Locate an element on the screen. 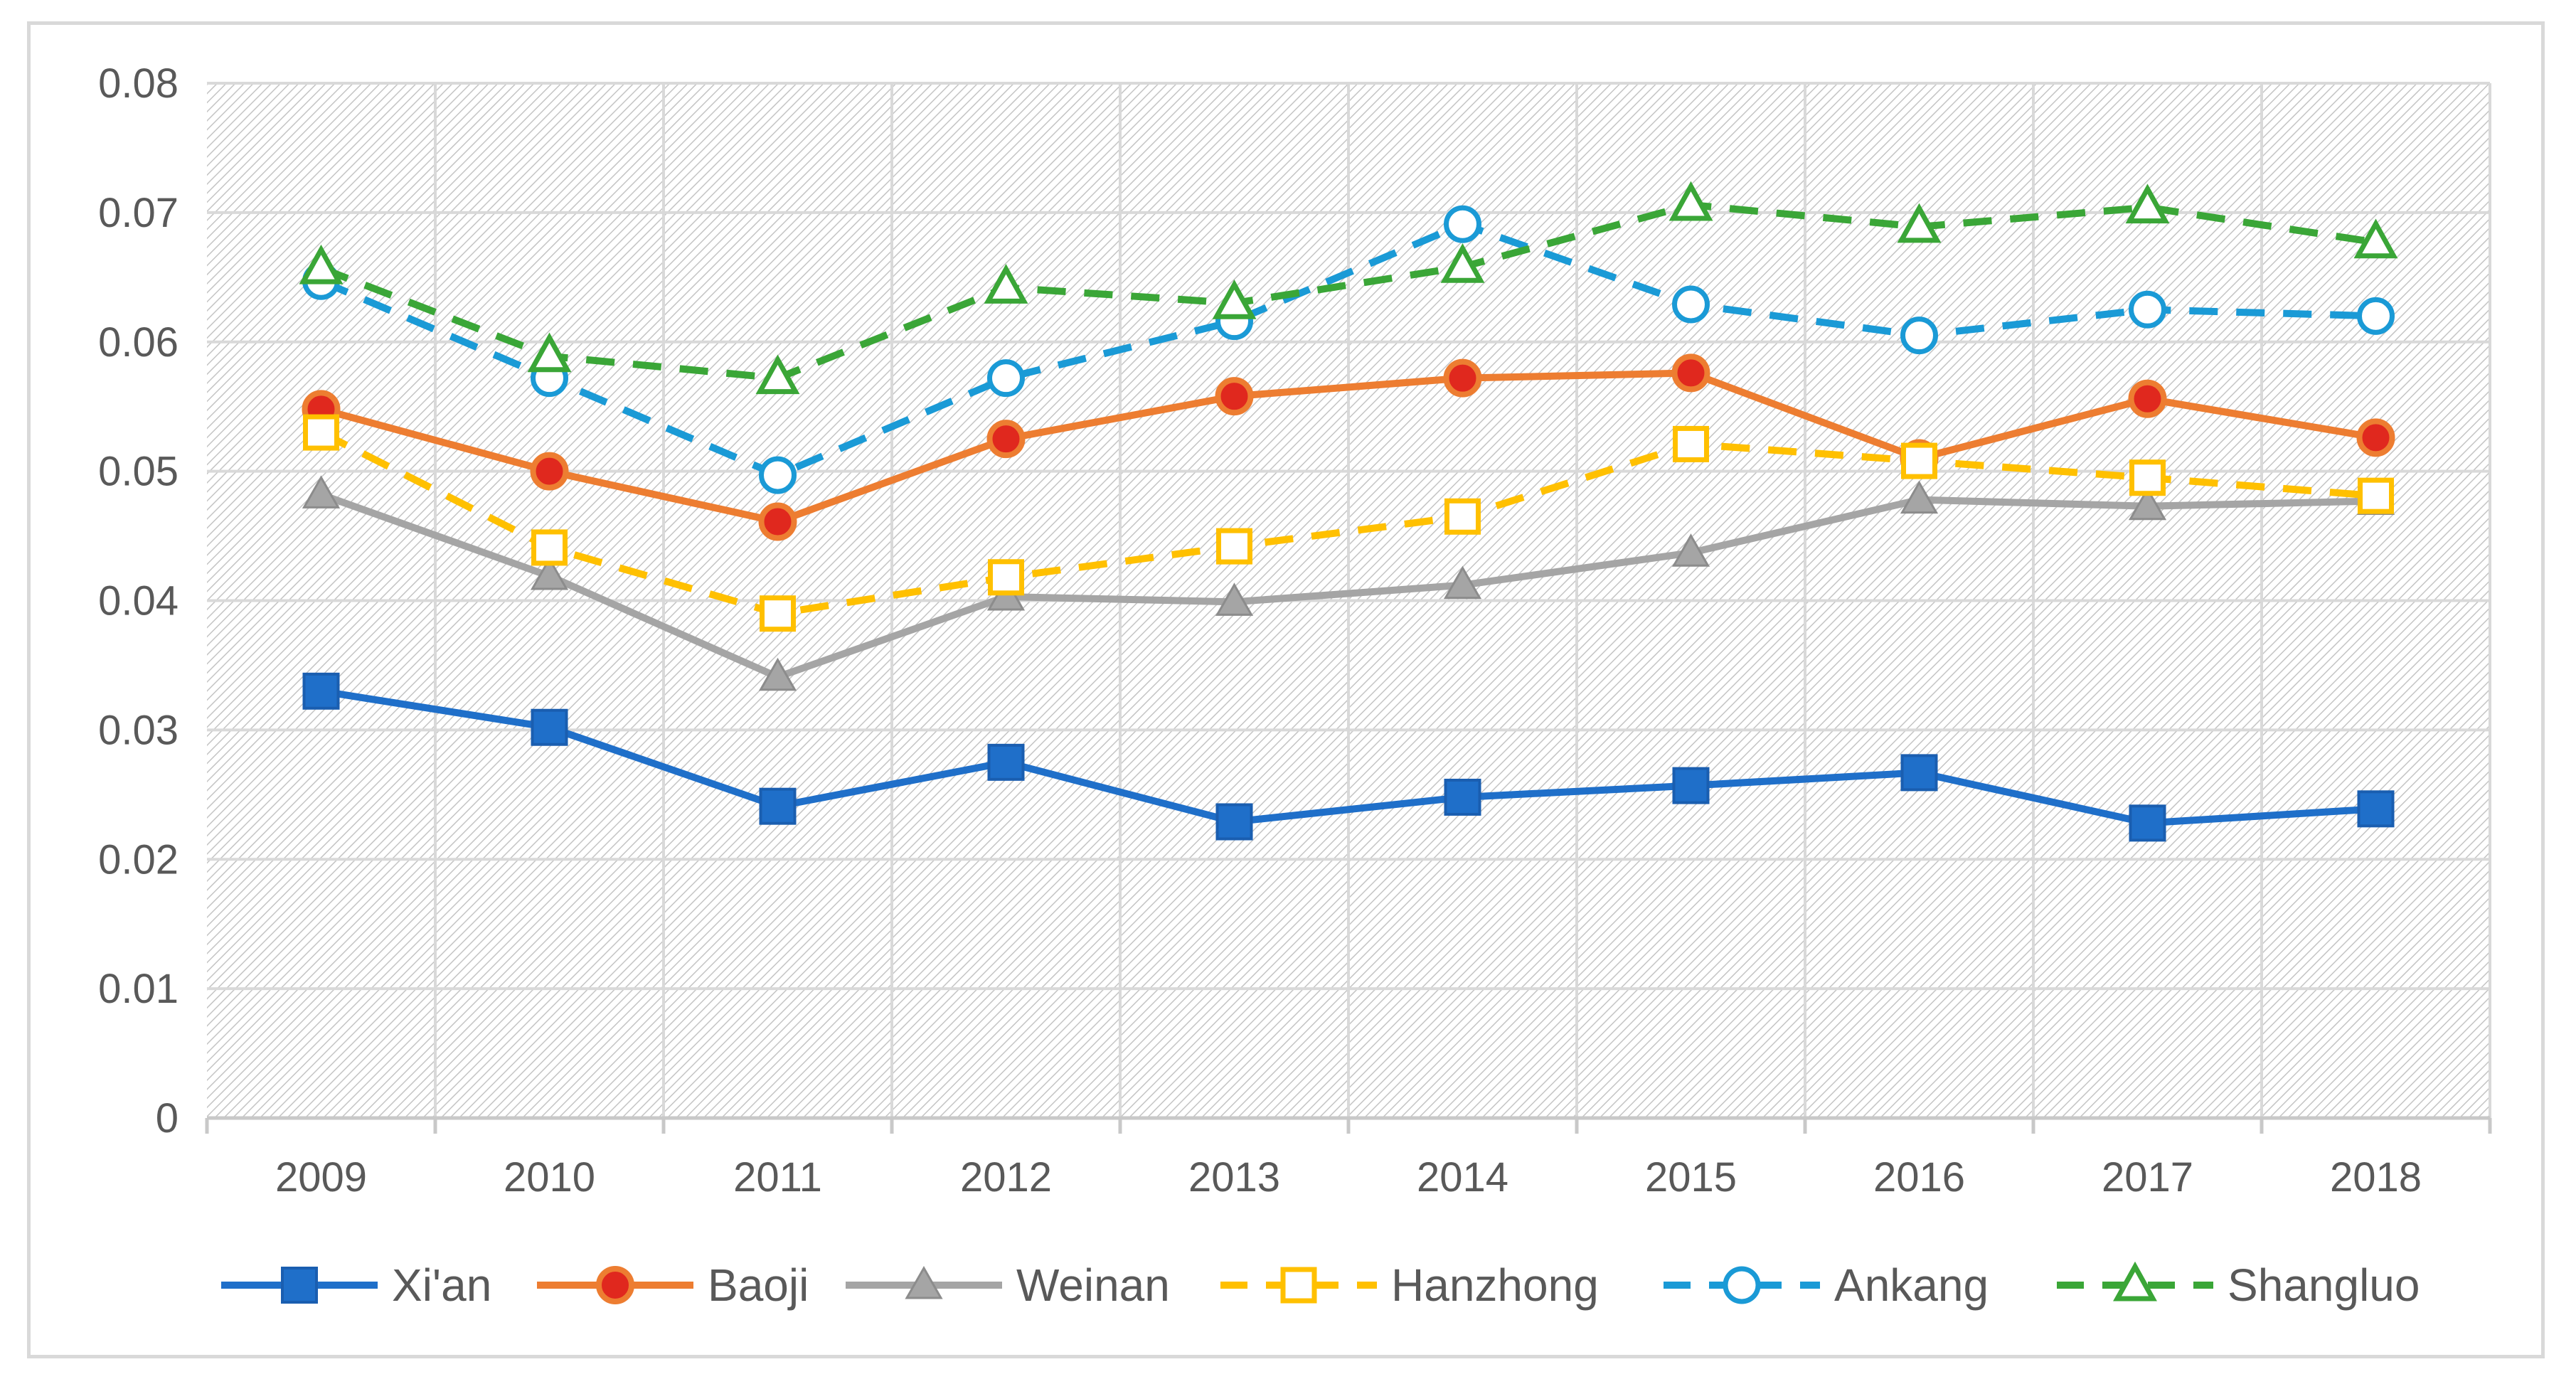 Image resolution: width=2576 pixels, height=1384 pixels. series-line-xian is located at coordinates (1348, 757).